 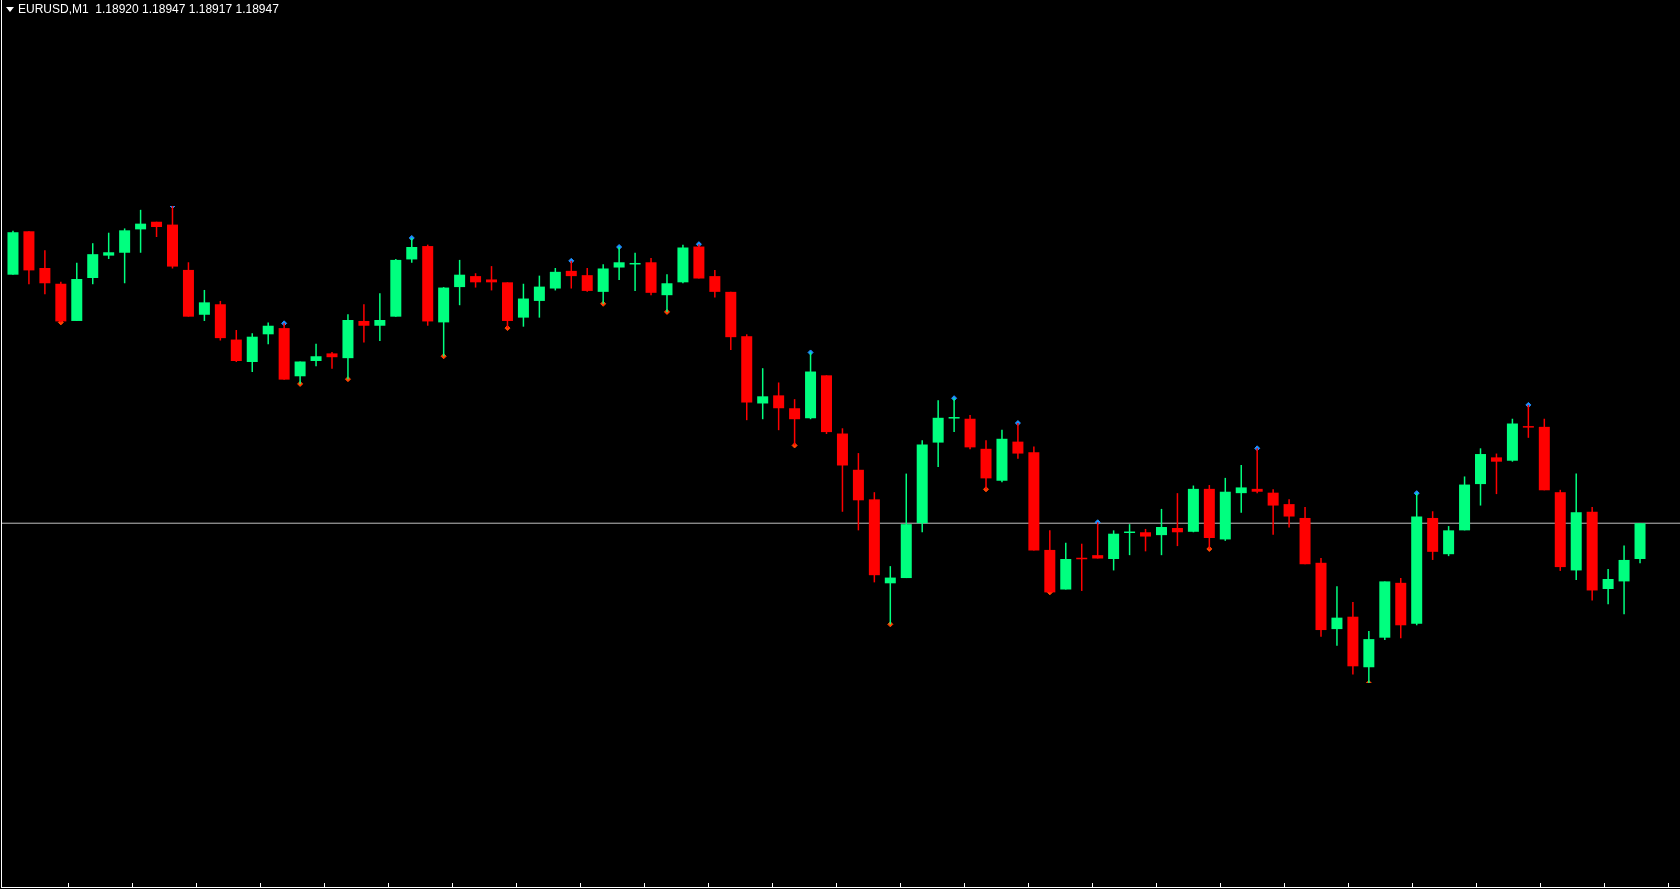 What do you see at coordinates (148, 9) in the screenshot?
I see `chart-title: EURUSD,M1 1.18920 1.18947 1.18917 1.18947` at bounding box center [148, 9].